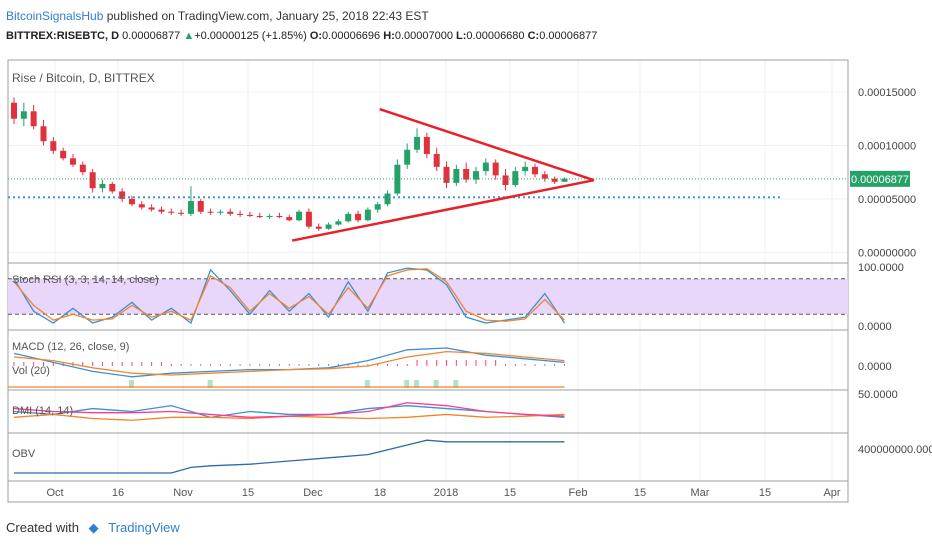 This screenshot has height=550, width=932. I want to click on low-value: 0.00006680, so click(495, 36).